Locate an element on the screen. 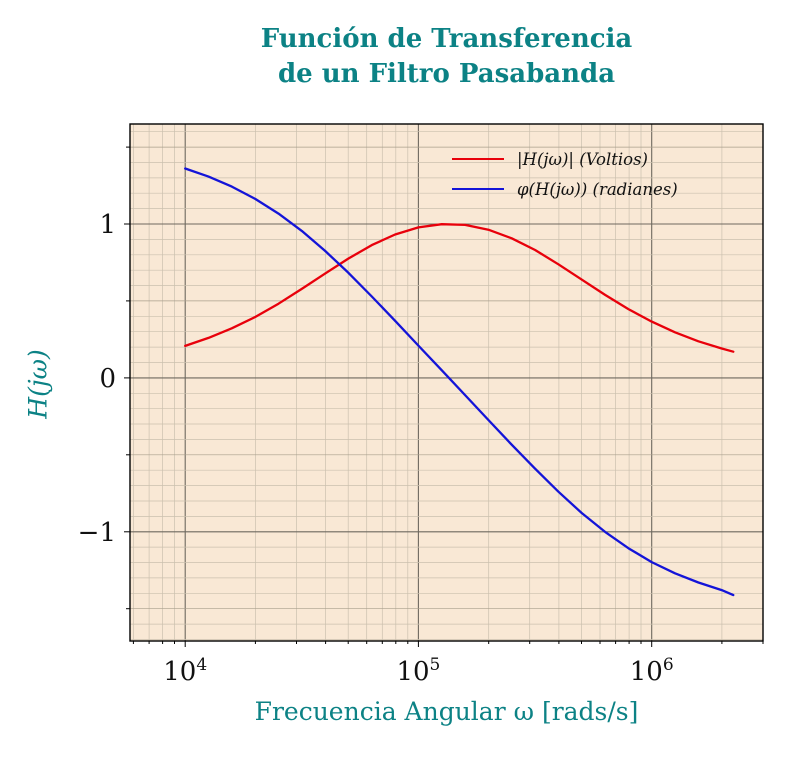 The image size is (794, 762). svg-text: −1 is located at coordinates (97, 533).